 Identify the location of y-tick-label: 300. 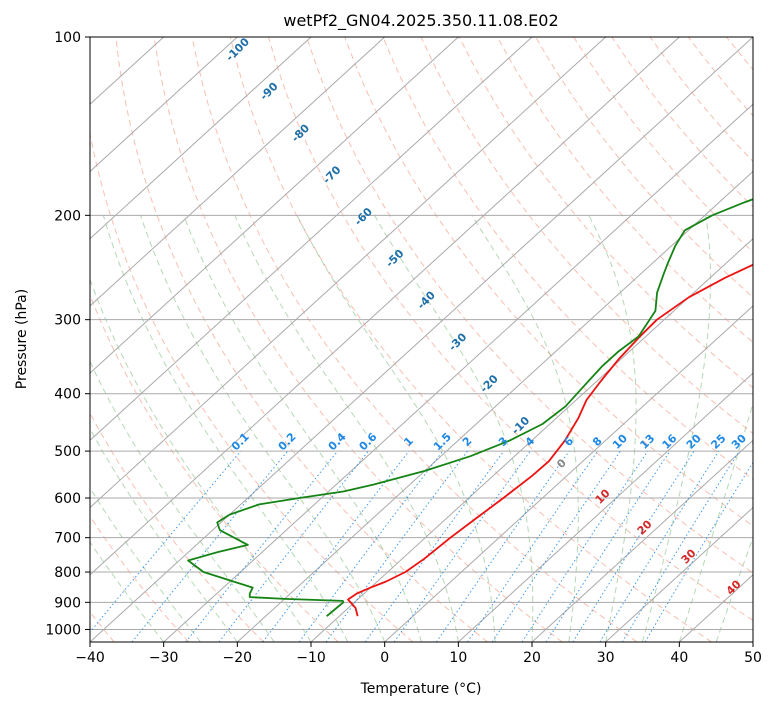
(67, 321).